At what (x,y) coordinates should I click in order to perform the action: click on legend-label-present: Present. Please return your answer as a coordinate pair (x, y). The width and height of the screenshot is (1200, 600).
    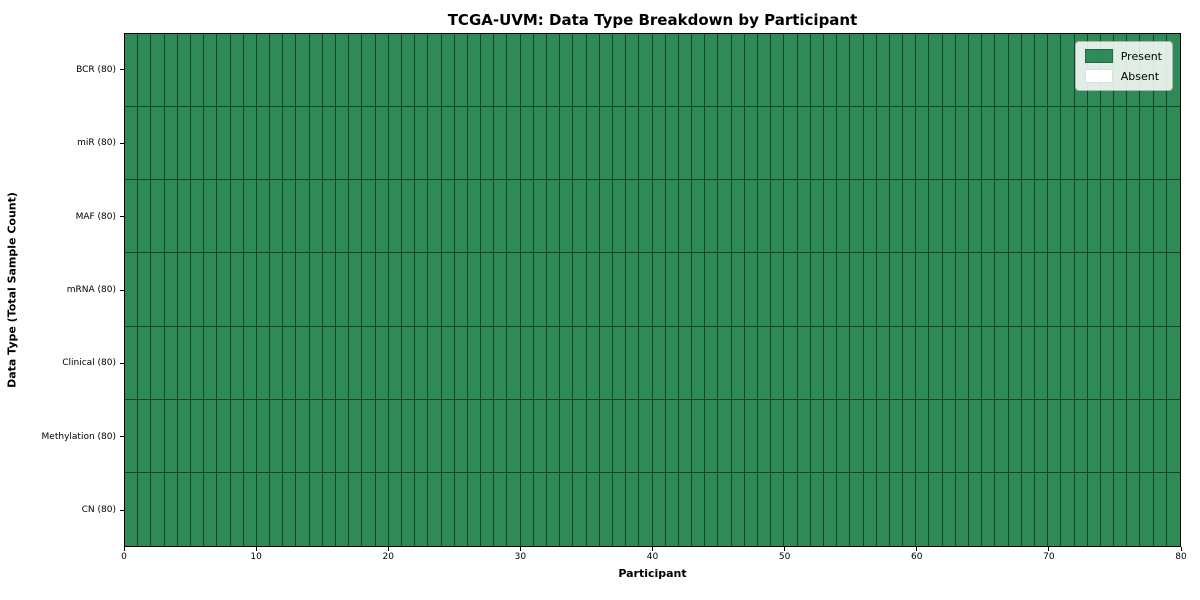
    Looking at the image, I should click on (1141, 56).